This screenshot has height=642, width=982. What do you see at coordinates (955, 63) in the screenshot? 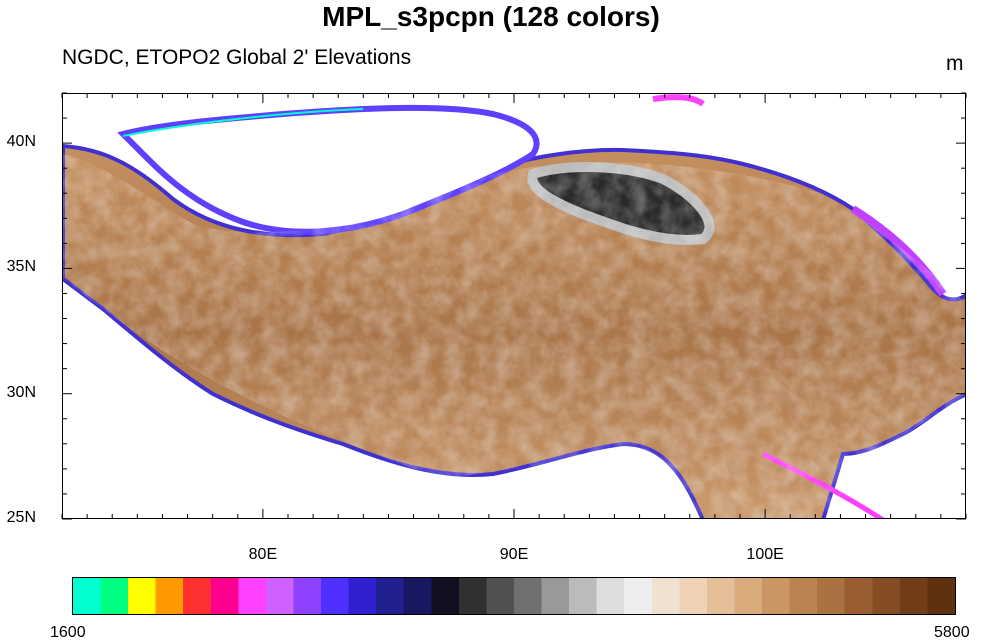
I see `units-label: m` at bounding box center [955, 63].